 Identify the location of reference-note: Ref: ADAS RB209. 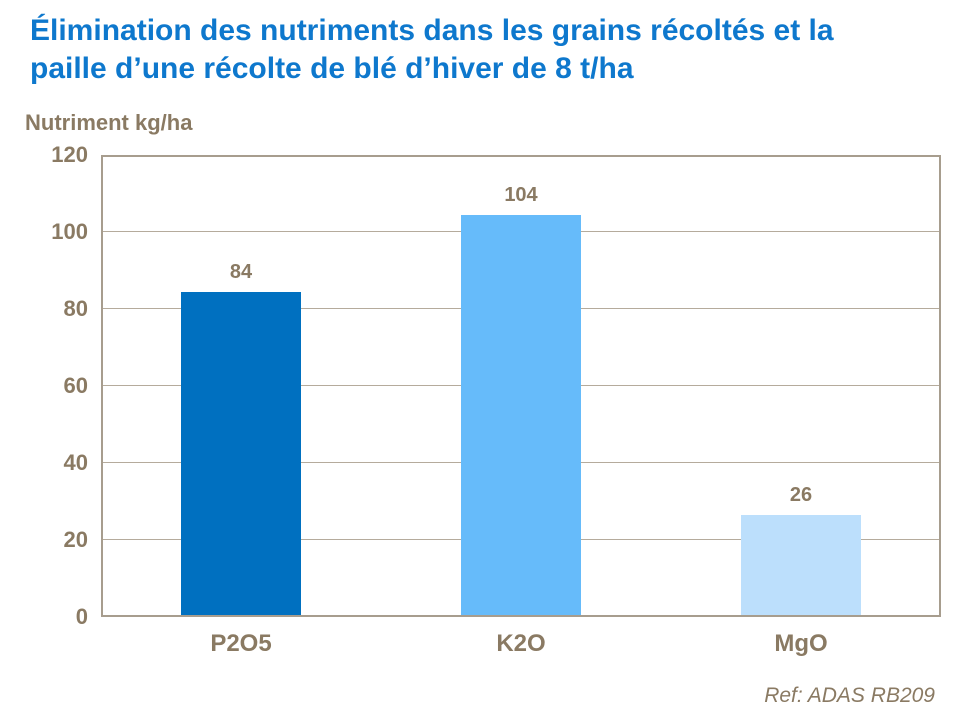
(849, 695).